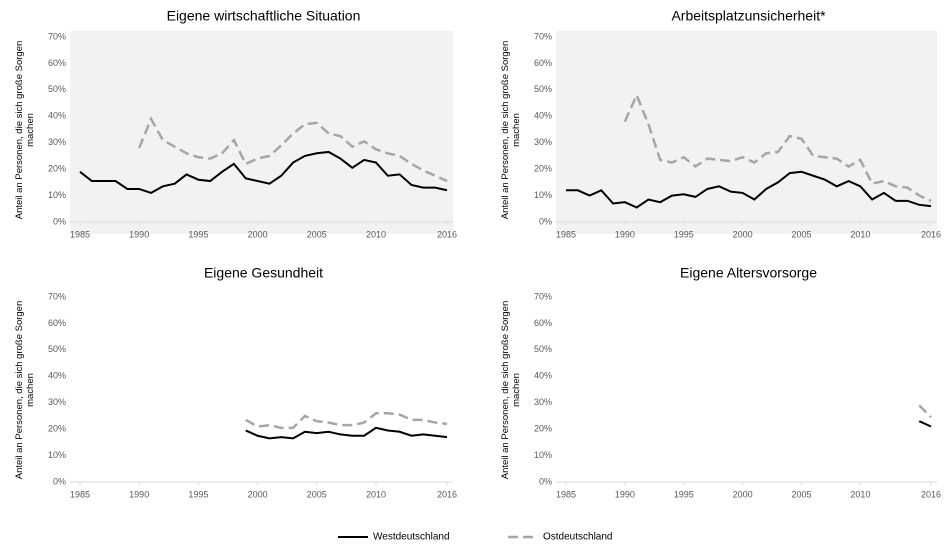 This screenshot has width=947, height=544. Describe the element at coordinates (578, 537) in the screenshot. I see `legend-label: Ostdeutschland` at that location.